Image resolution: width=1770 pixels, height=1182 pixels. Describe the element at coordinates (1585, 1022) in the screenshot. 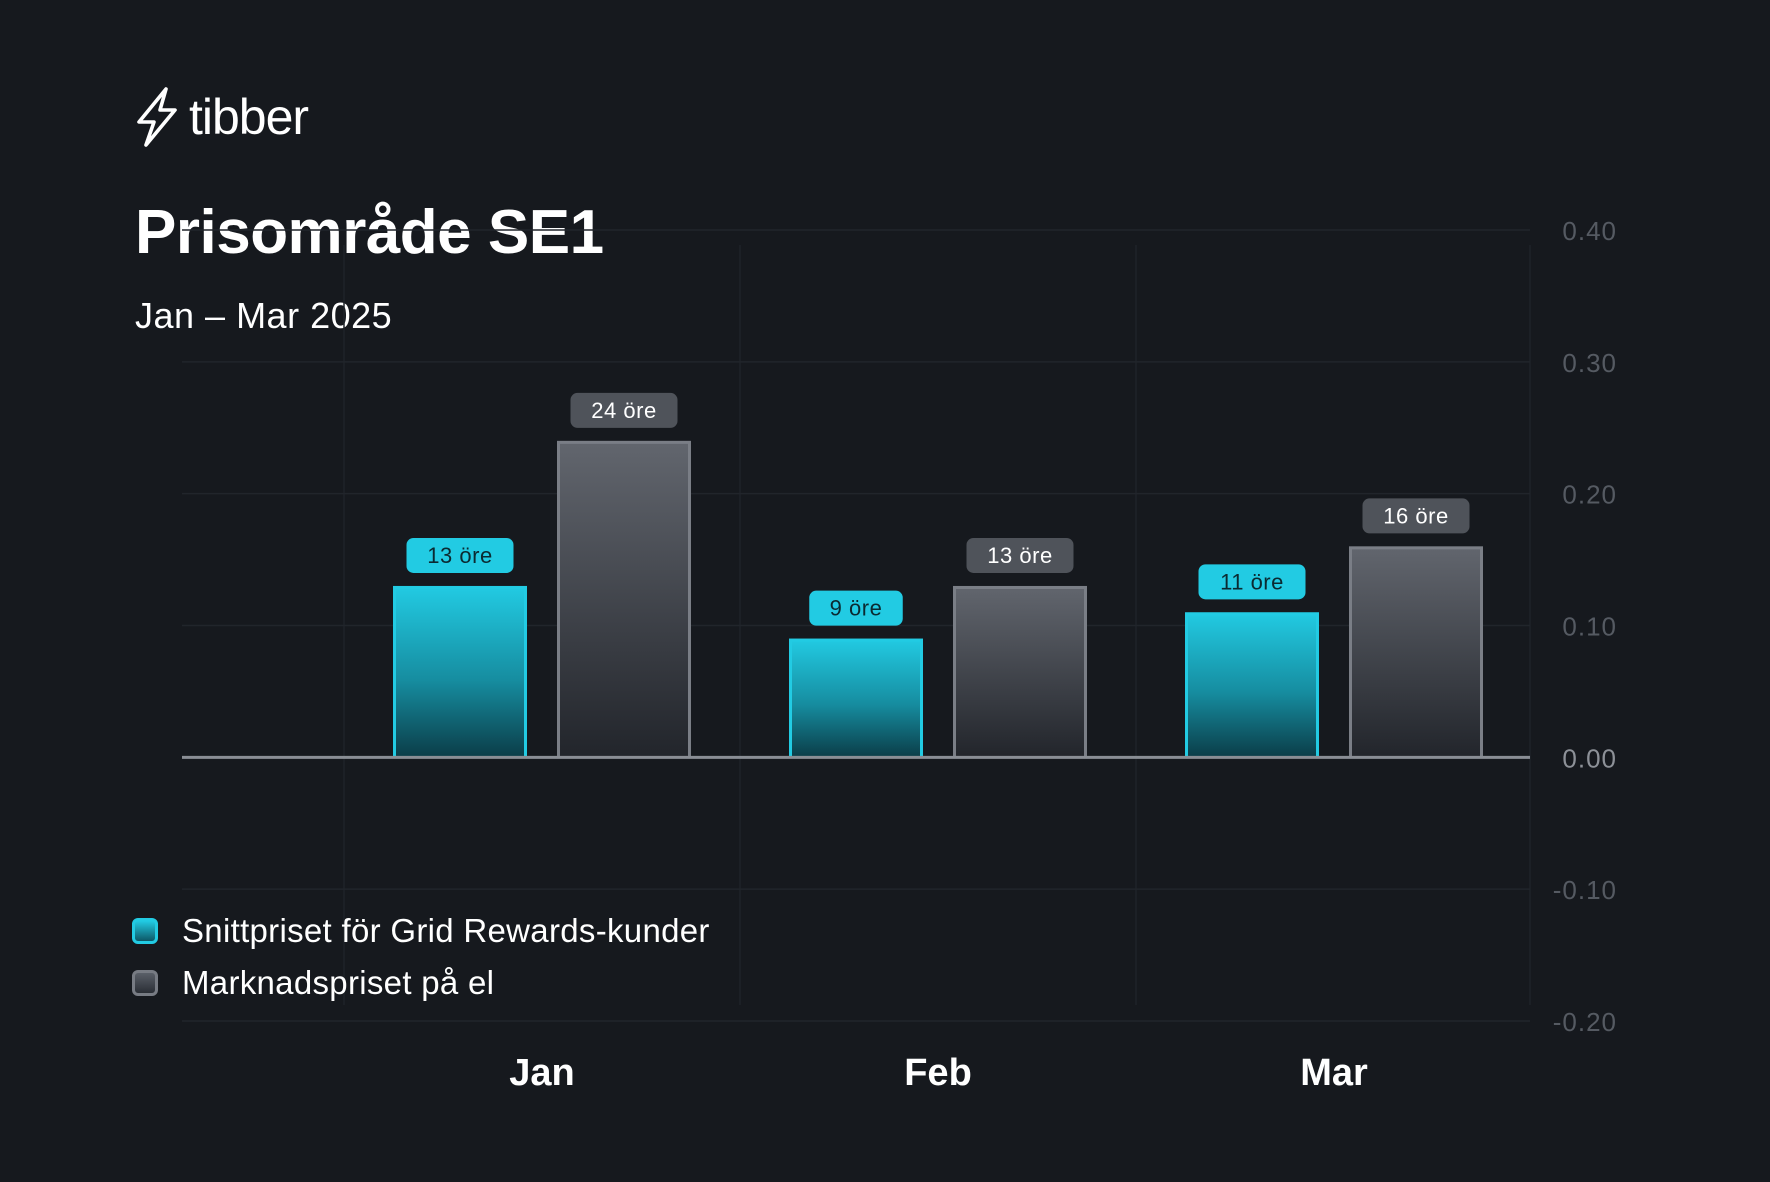

I see `y-tick-label: -0.20` at that location.